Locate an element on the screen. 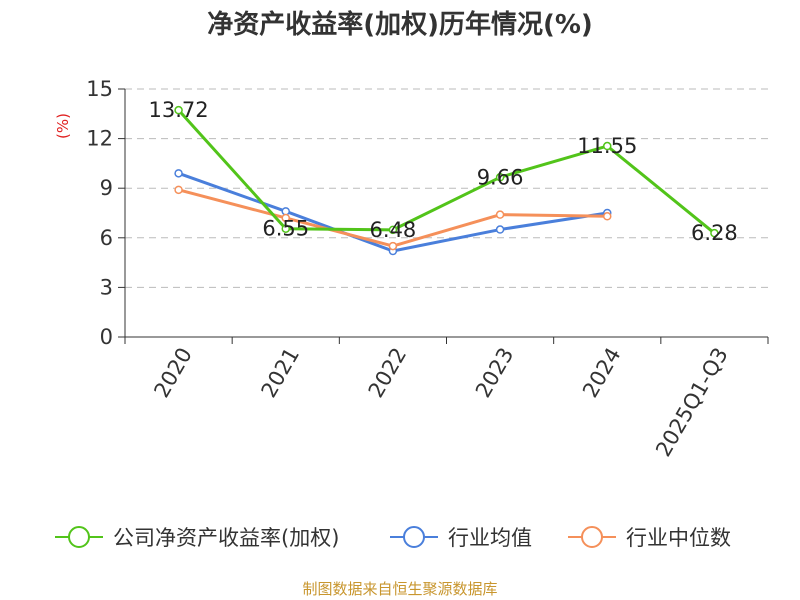  x-tick-label: 2023 is located at coordinates (495, 373).